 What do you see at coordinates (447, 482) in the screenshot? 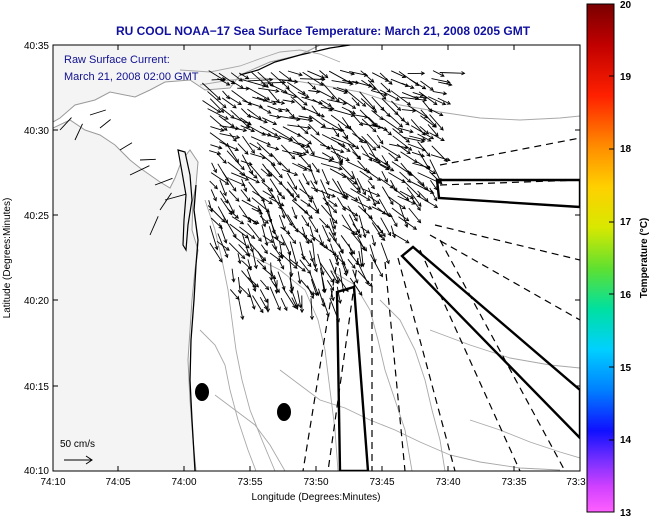
I see `x-tick-label: 73:40` at bounding box center [447, 482].